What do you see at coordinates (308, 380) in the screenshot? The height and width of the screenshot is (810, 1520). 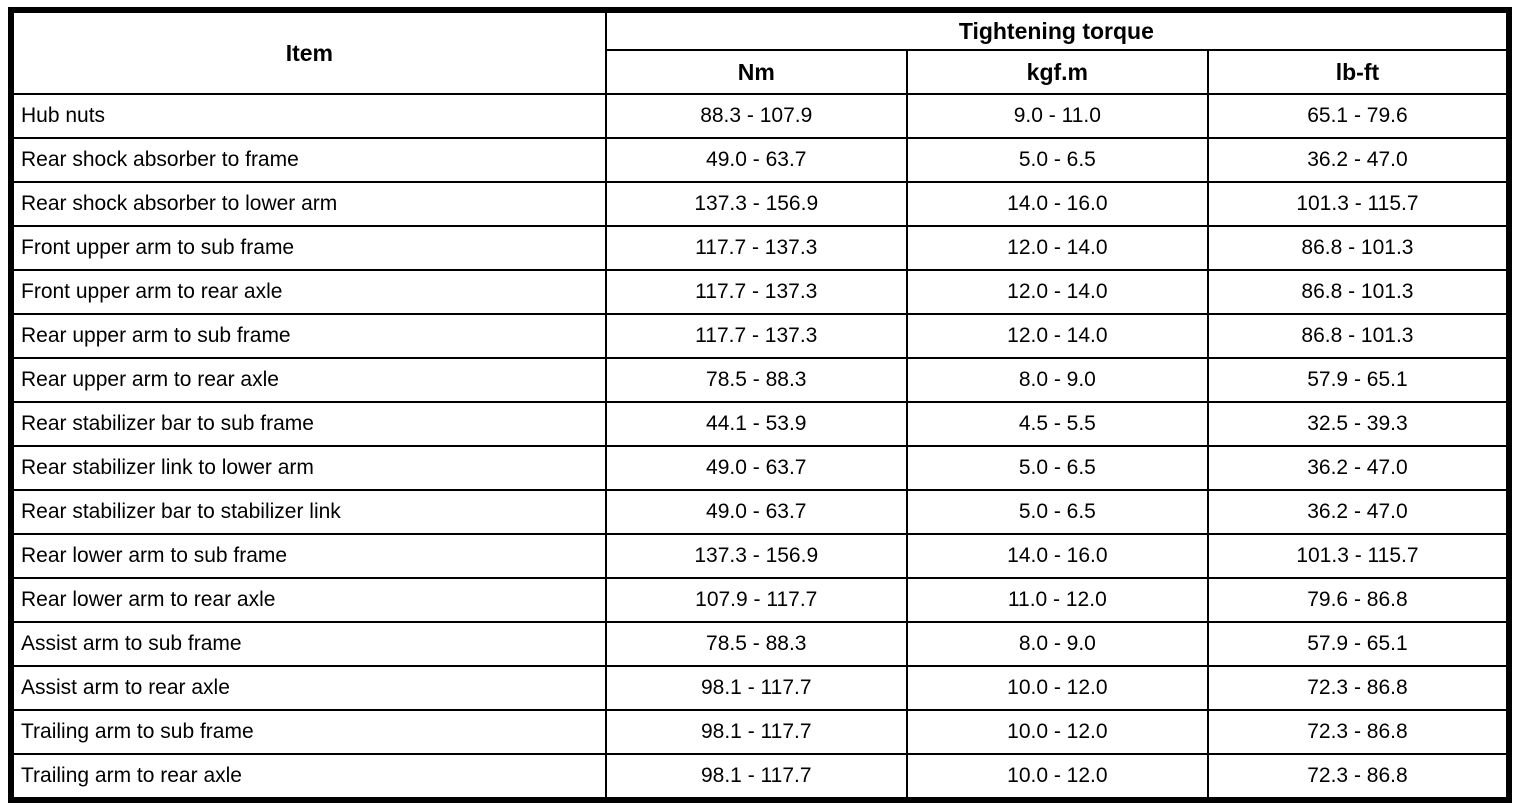 I see `item-cell: Rear upper arm to rear axle` at bounding box center [308, 380].